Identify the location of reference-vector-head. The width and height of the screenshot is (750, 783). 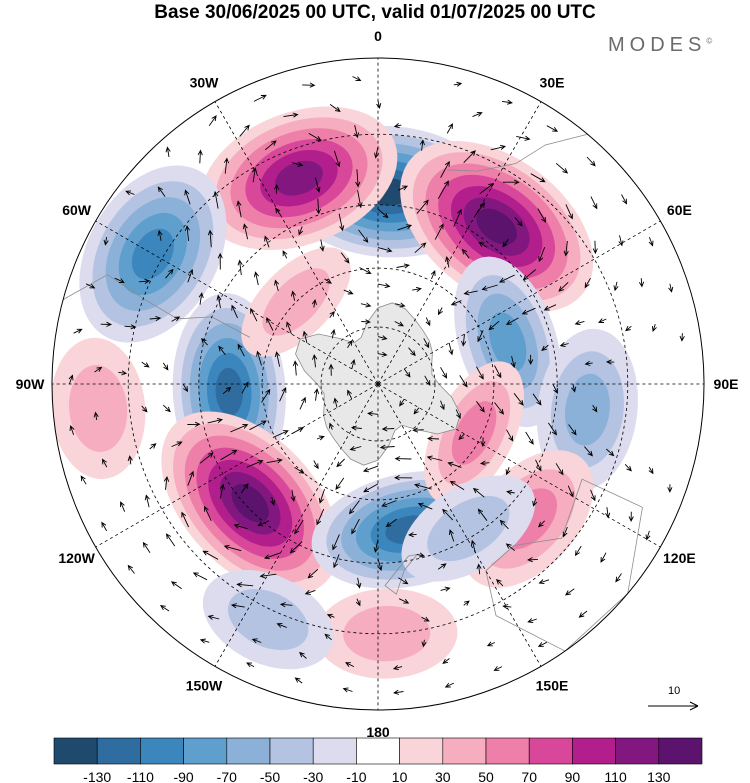
(694, 706).